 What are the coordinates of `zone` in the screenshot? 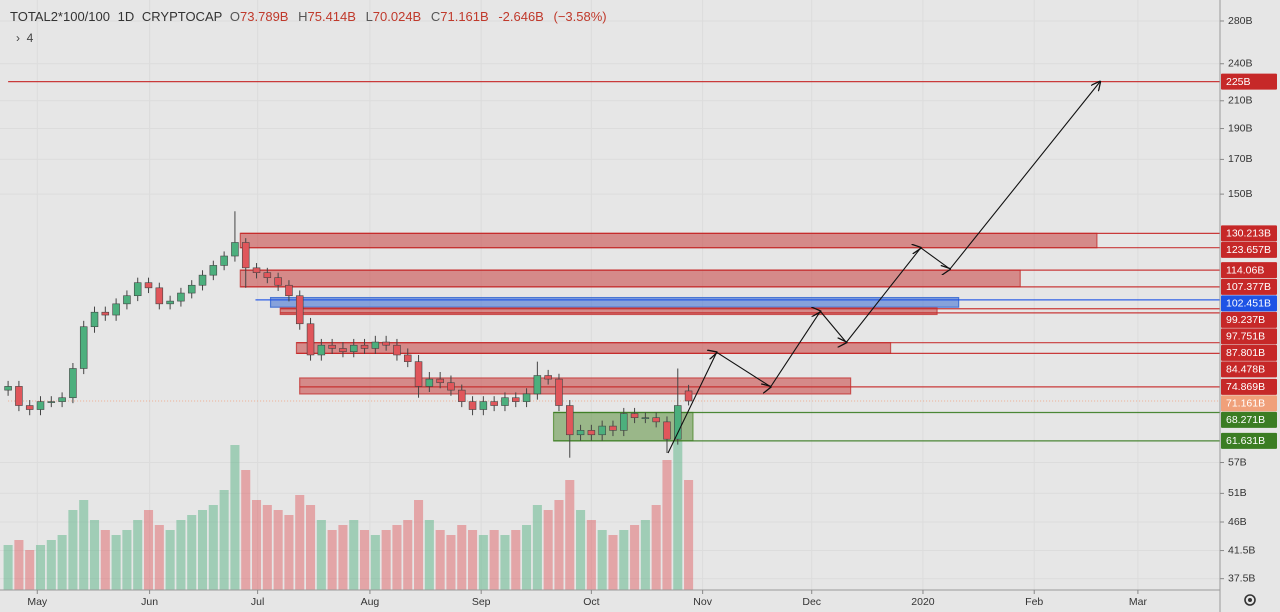 It's located at (575, 386).